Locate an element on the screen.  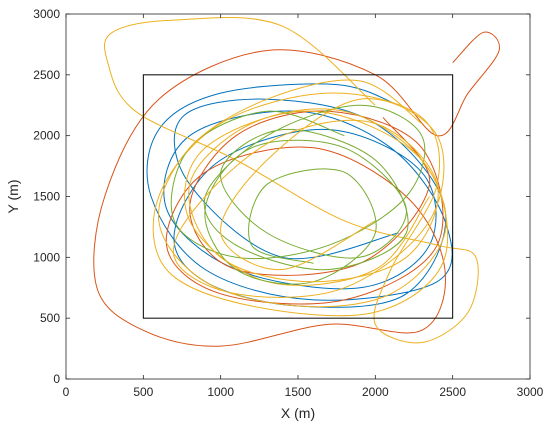
y-tick-label: 500 is located at coordinates (50, 318).